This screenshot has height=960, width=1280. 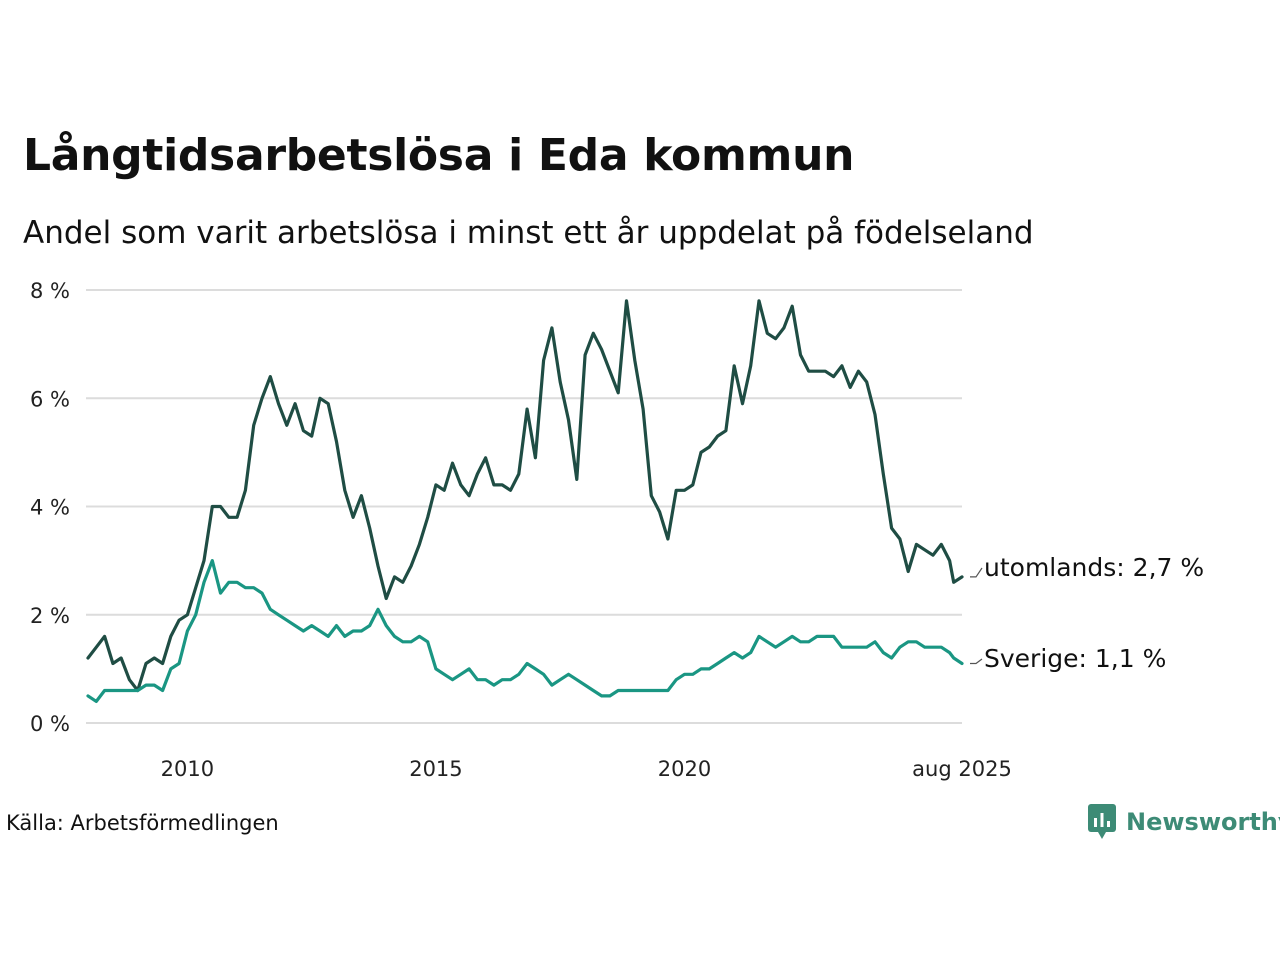 I want to click on x-tick-label: 2010, so click(x=187, y=769).